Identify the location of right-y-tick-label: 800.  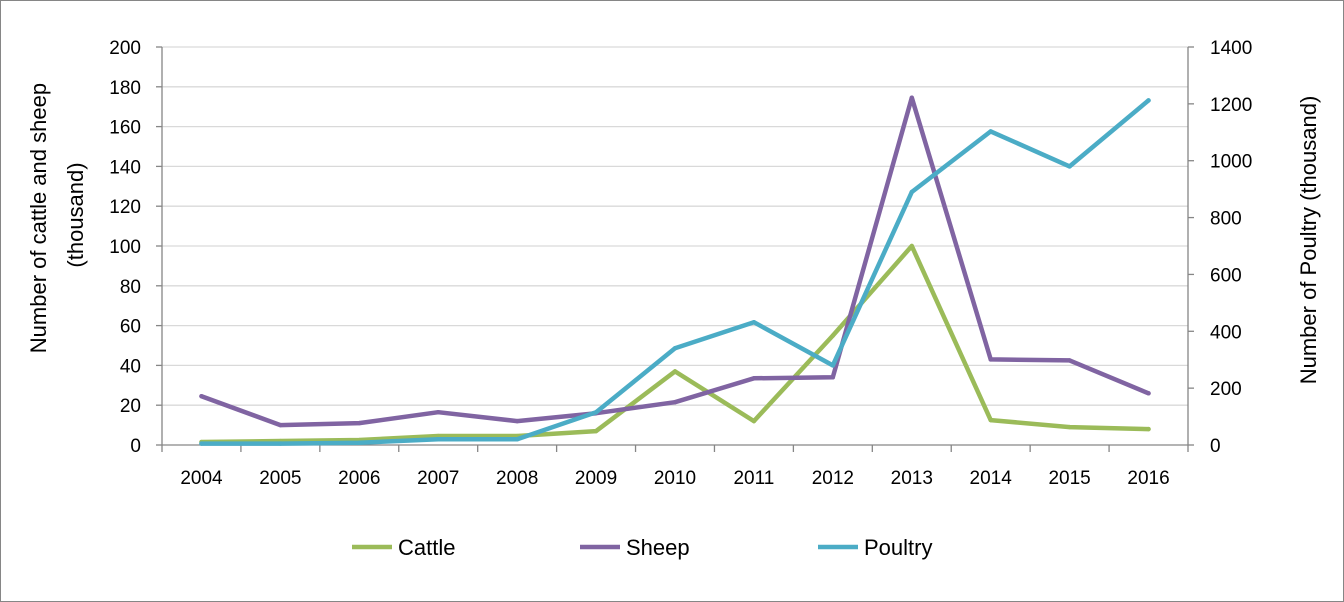
(1226, 219).